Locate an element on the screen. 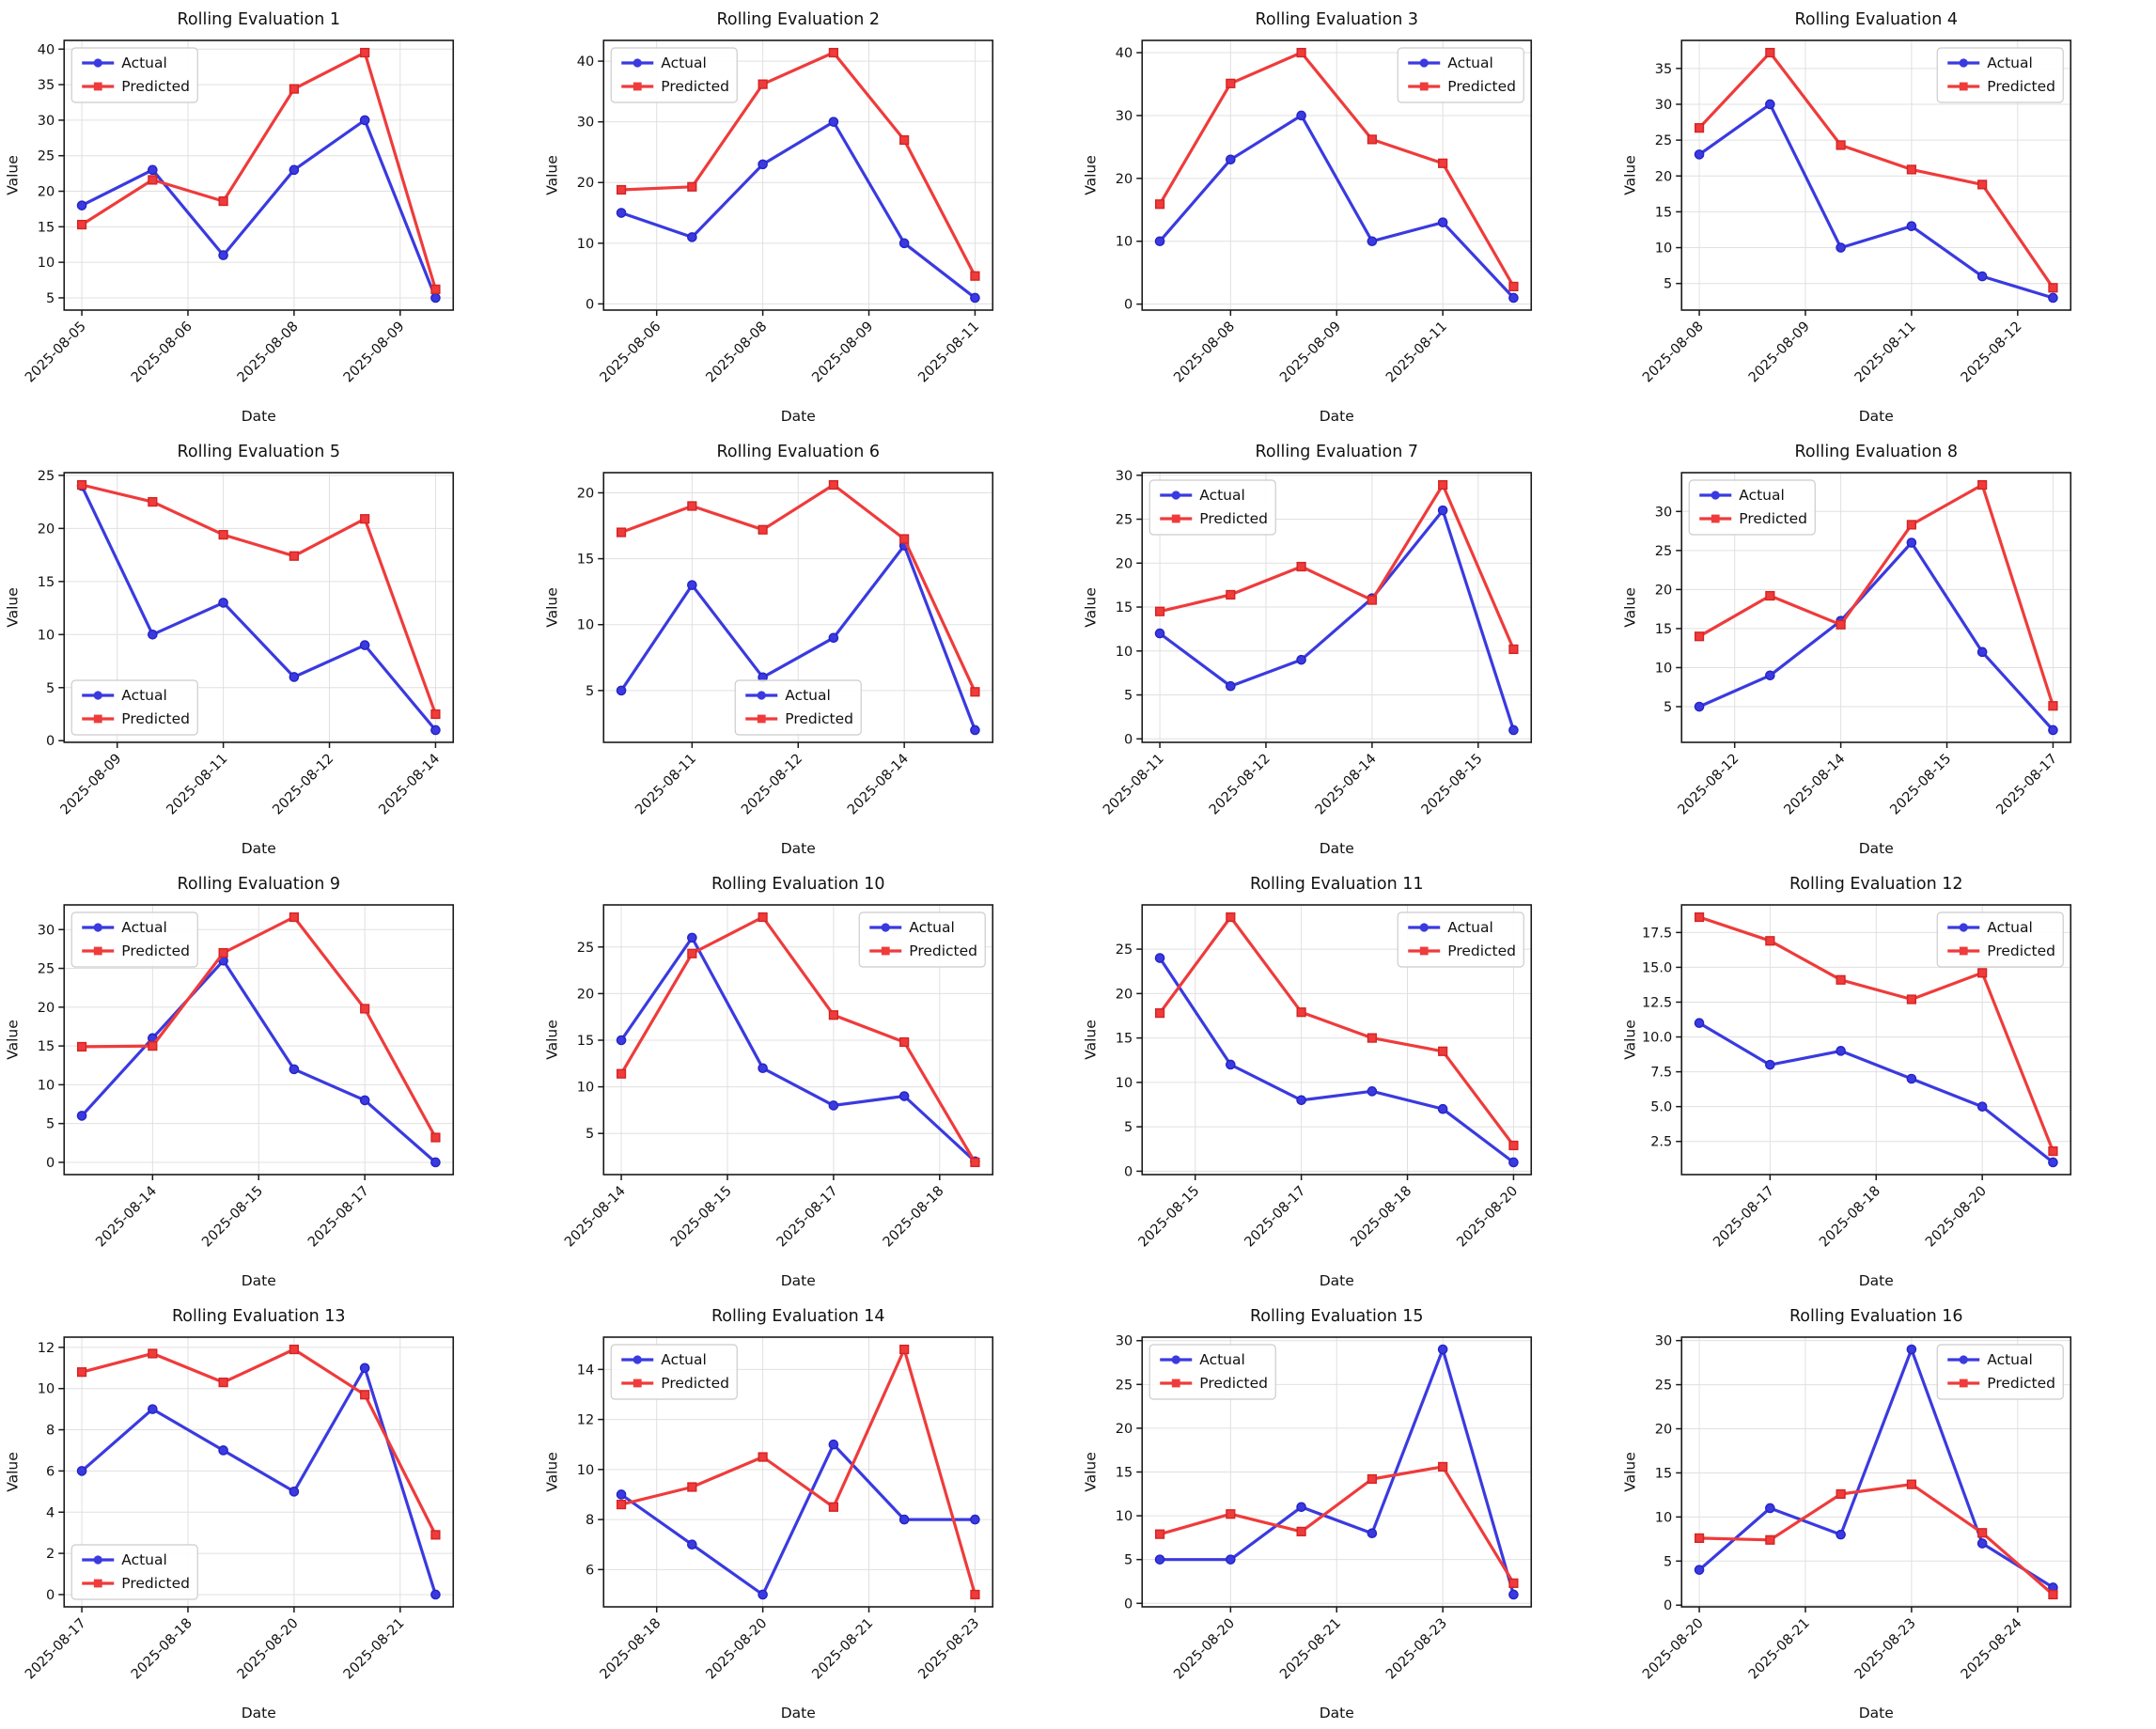 The image size is (2156, 1729). x-tick-label: 2025-08-18 is located at coordinates (1850, 1217).